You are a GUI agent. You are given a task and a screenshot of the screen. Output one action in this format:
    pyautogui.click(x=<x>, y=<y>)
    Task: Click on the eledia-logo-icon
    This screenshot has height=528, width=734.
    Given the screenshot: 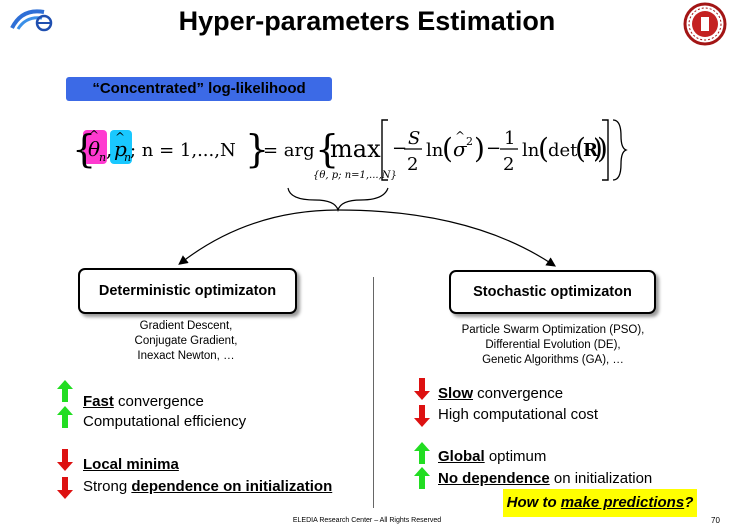 What is the action you would take?
    pyautogui.click(x=31, y=20)
    